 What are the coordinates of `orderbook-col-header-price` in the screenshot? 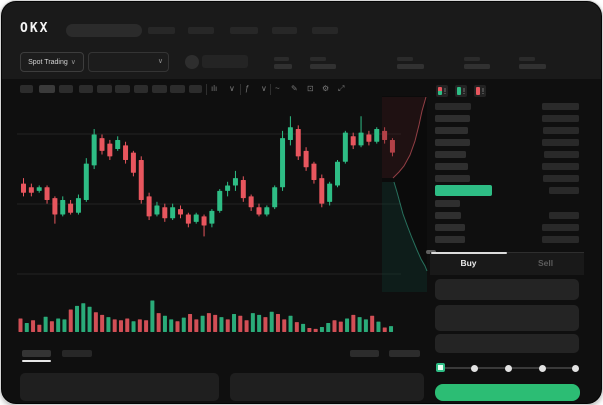 It's located at (453, 106).